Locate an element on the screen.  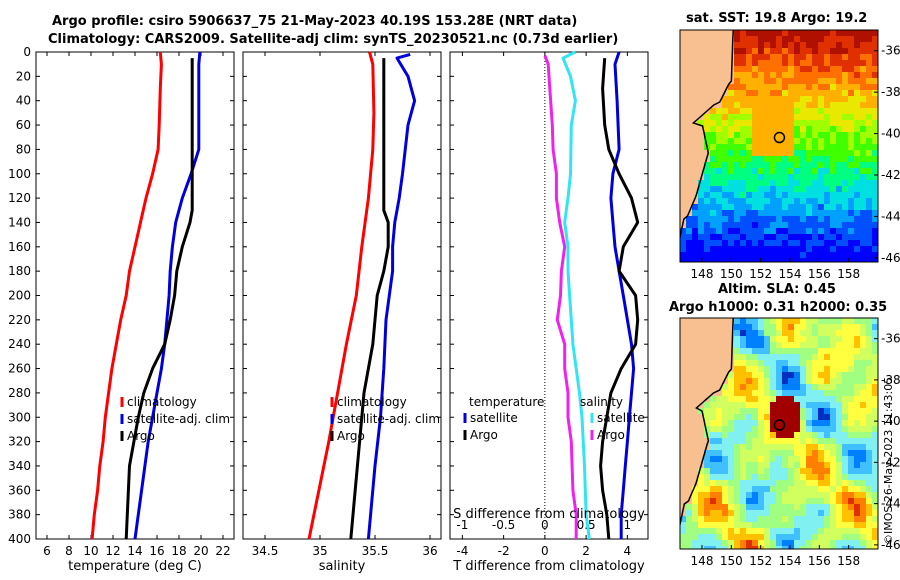
sla-x-tick-label: 156 is located at coordinates (819, 561).